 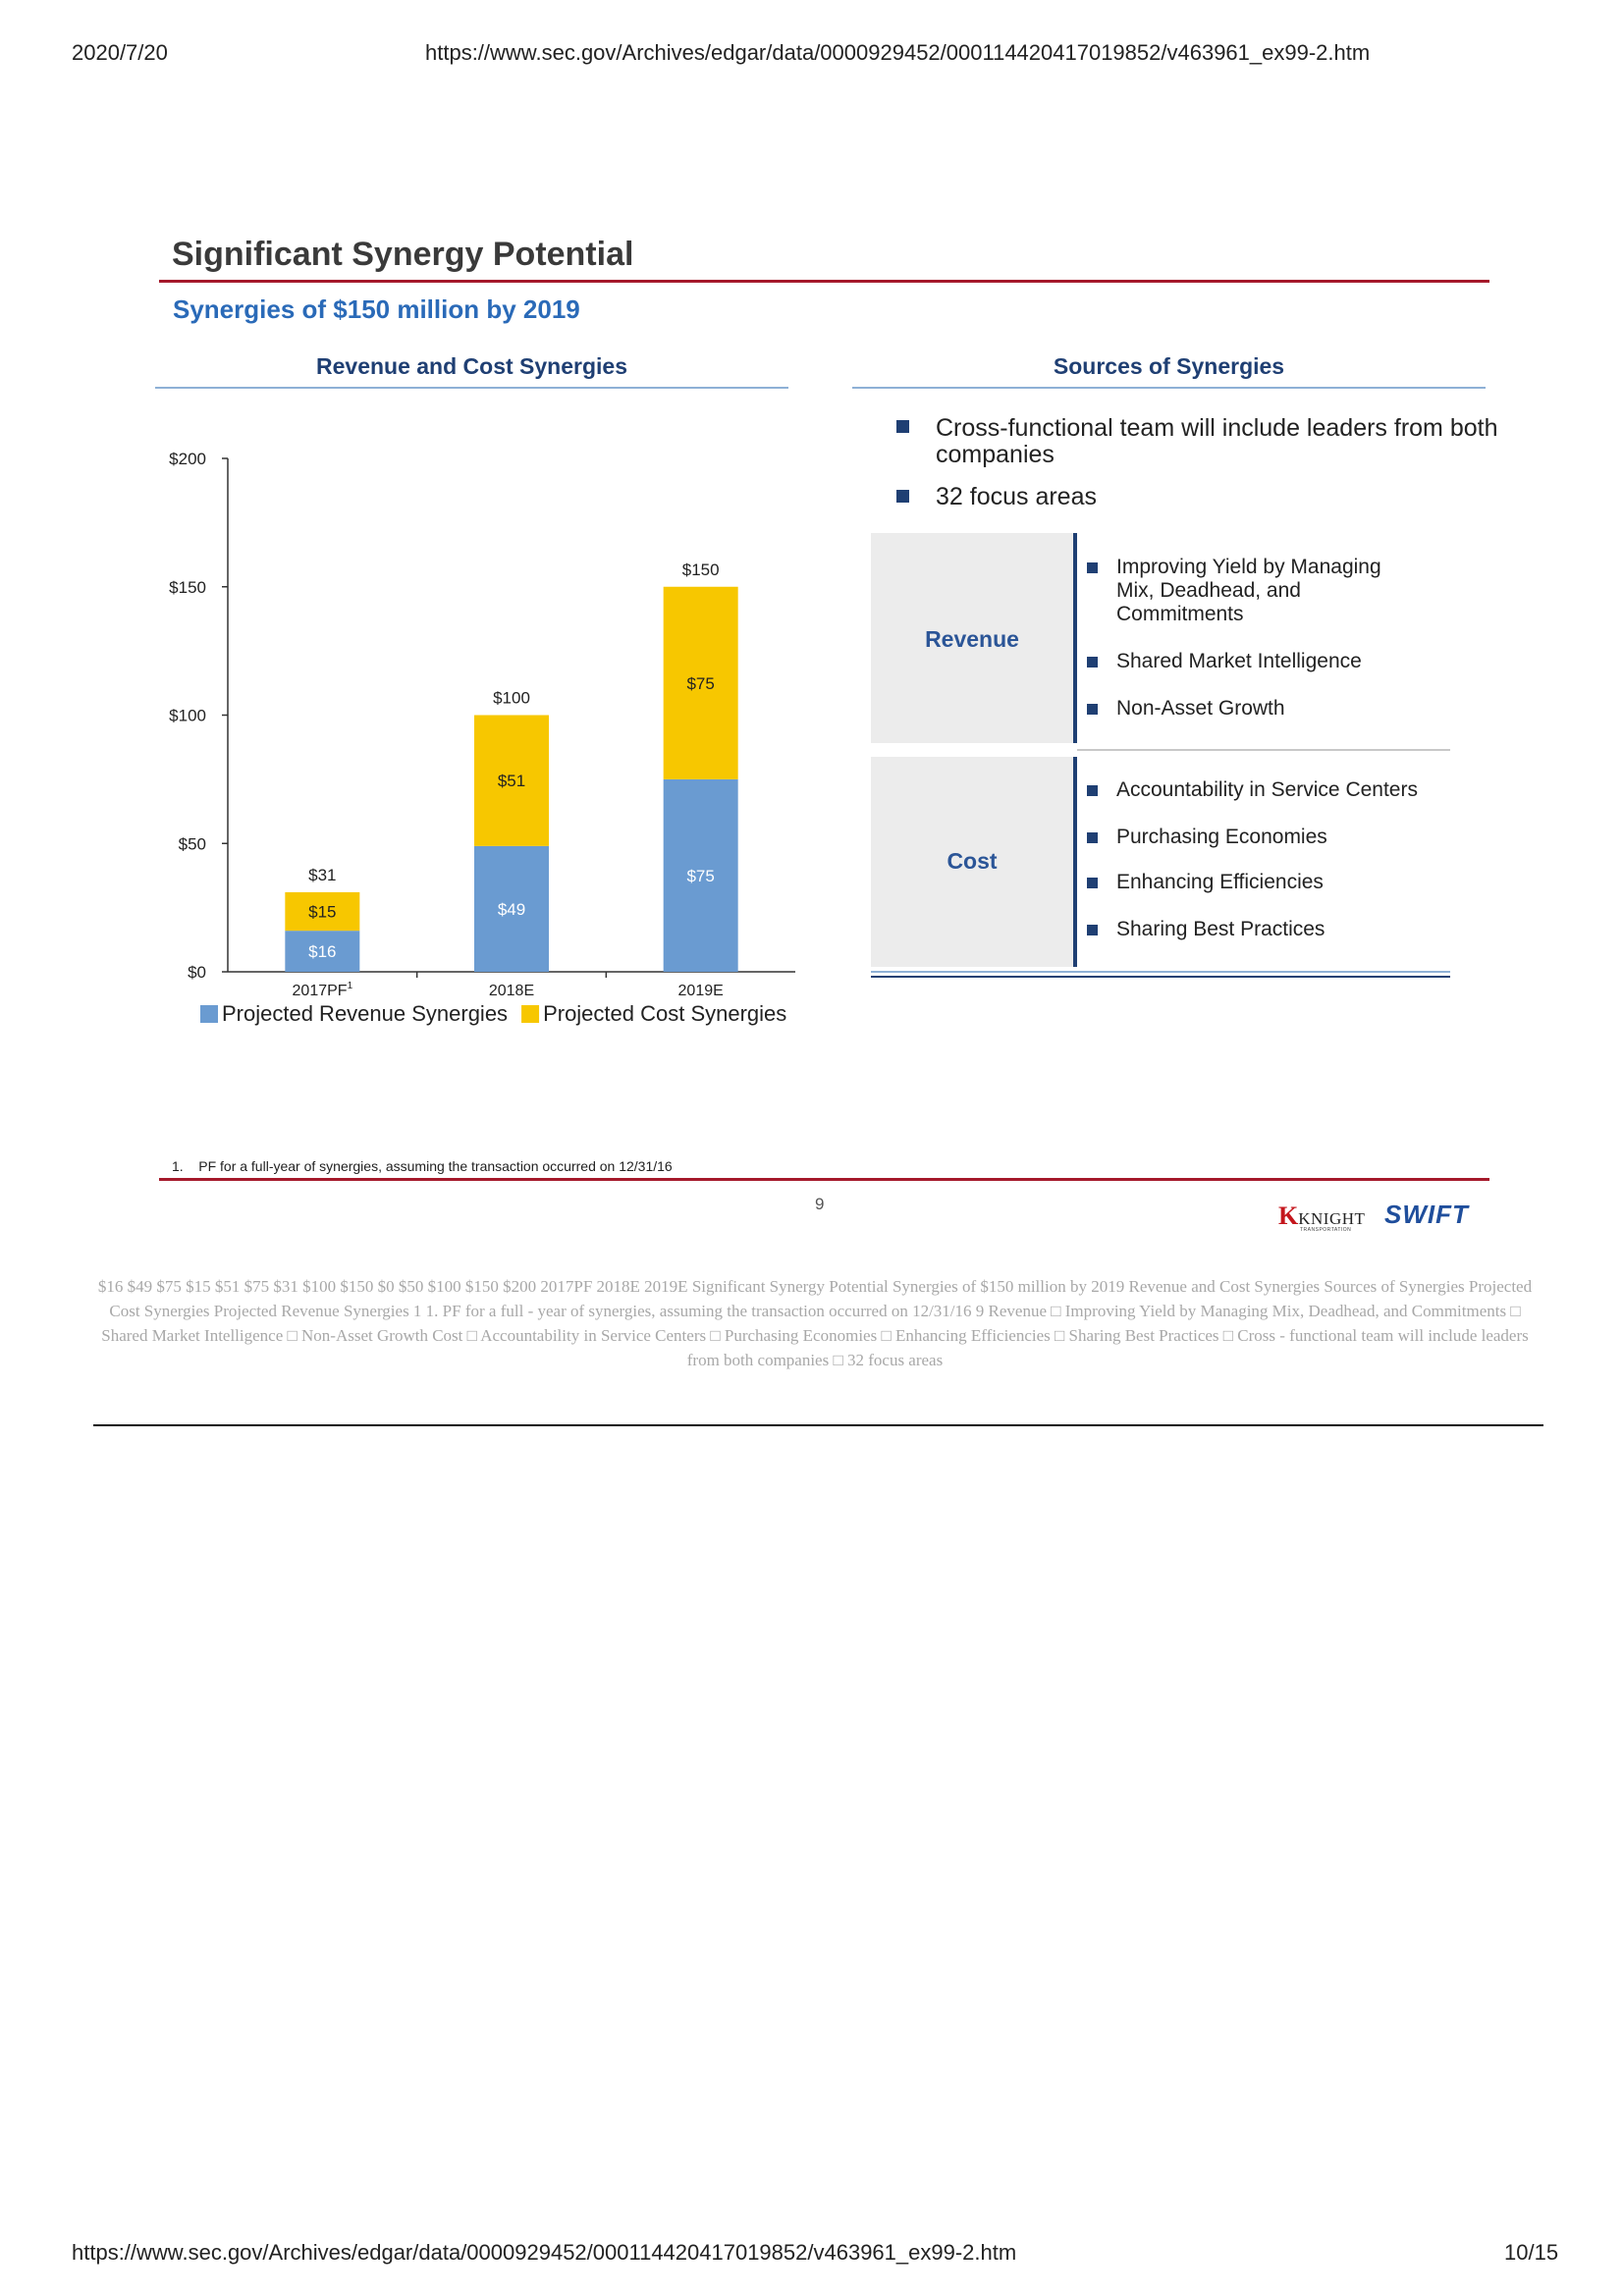 I want to click on cost-item-best-practices: Sharing Best Practices, so click(x=1220, y=929).